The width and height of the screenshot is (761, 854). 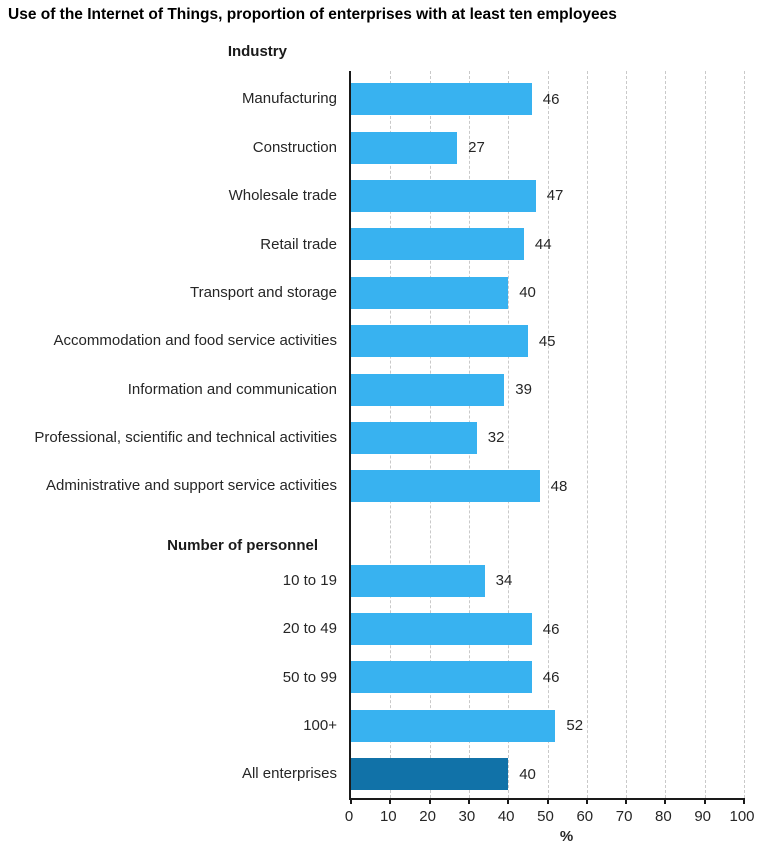 I want to click on bar-row: Manufacturing 46, so click(x=380, y=99).